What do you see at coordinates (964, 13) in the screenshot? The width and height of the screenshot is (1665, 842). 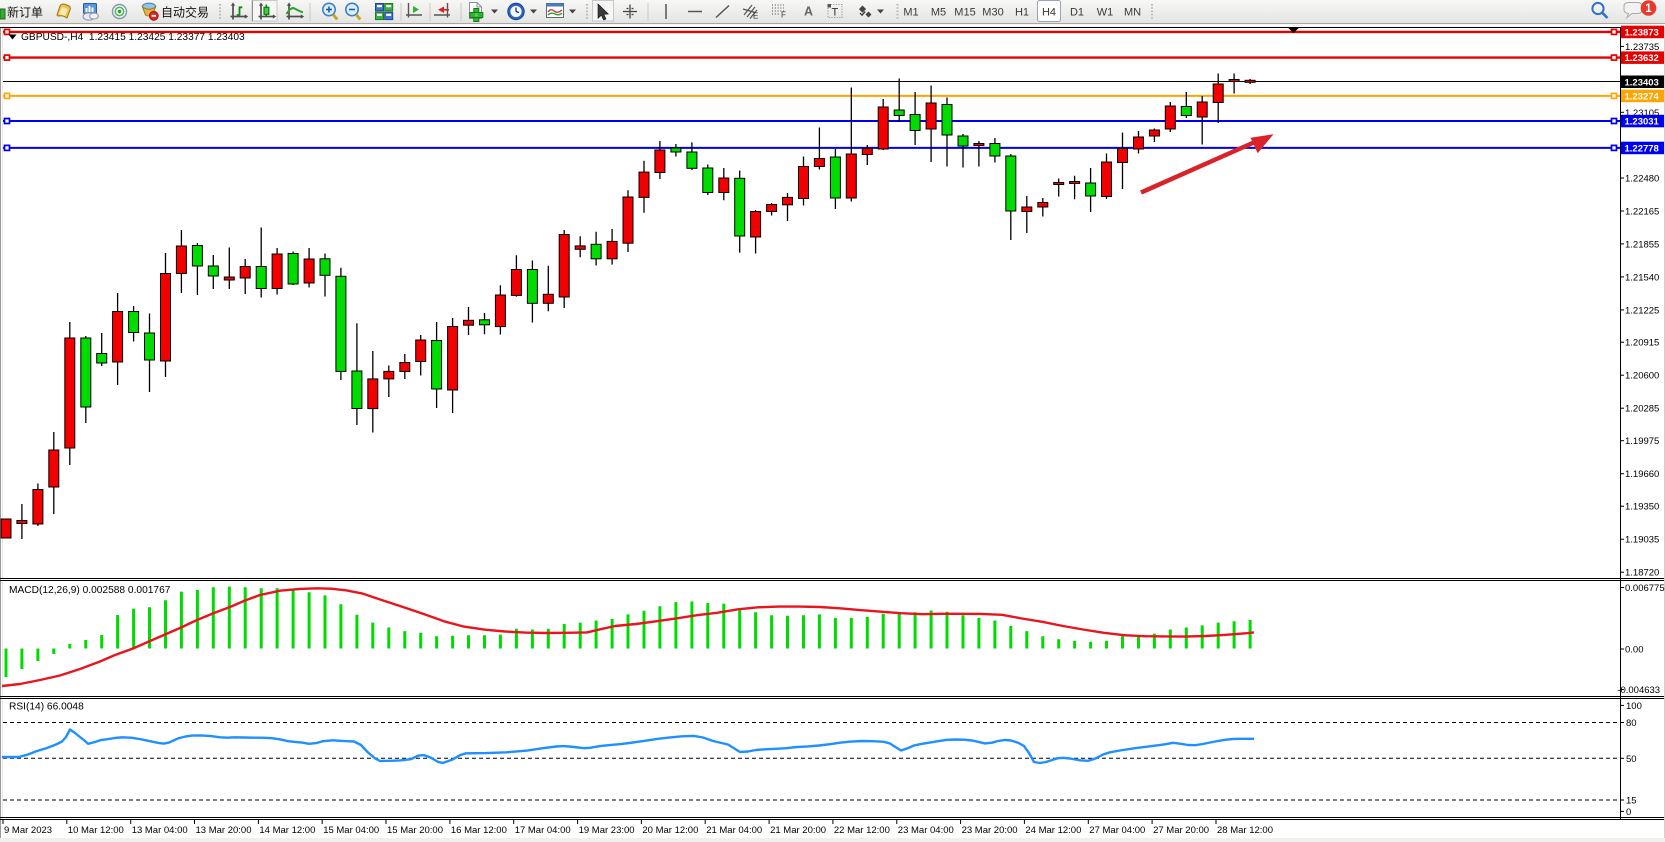 I see `svg-text: M15` at bounding box center [964, 13].